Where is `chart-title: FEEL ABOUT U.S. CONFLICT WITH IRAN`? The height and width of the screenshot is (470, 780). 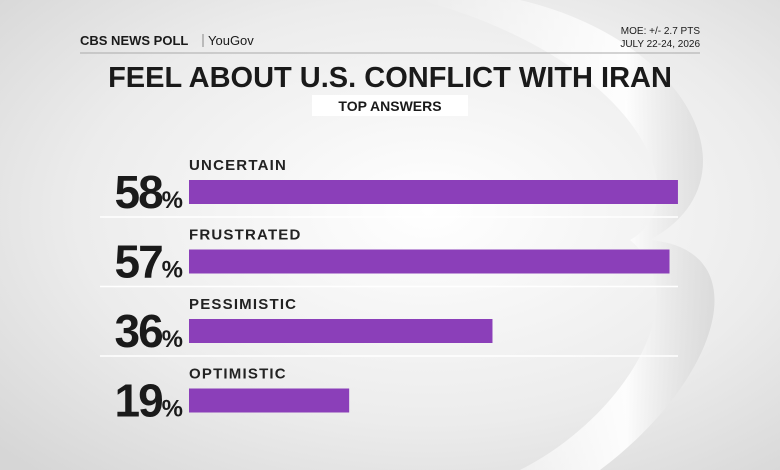
chart-title: FEEL ABOUT U.S. CONFLICT WITH IRAN is located at coordinates (390, 78).